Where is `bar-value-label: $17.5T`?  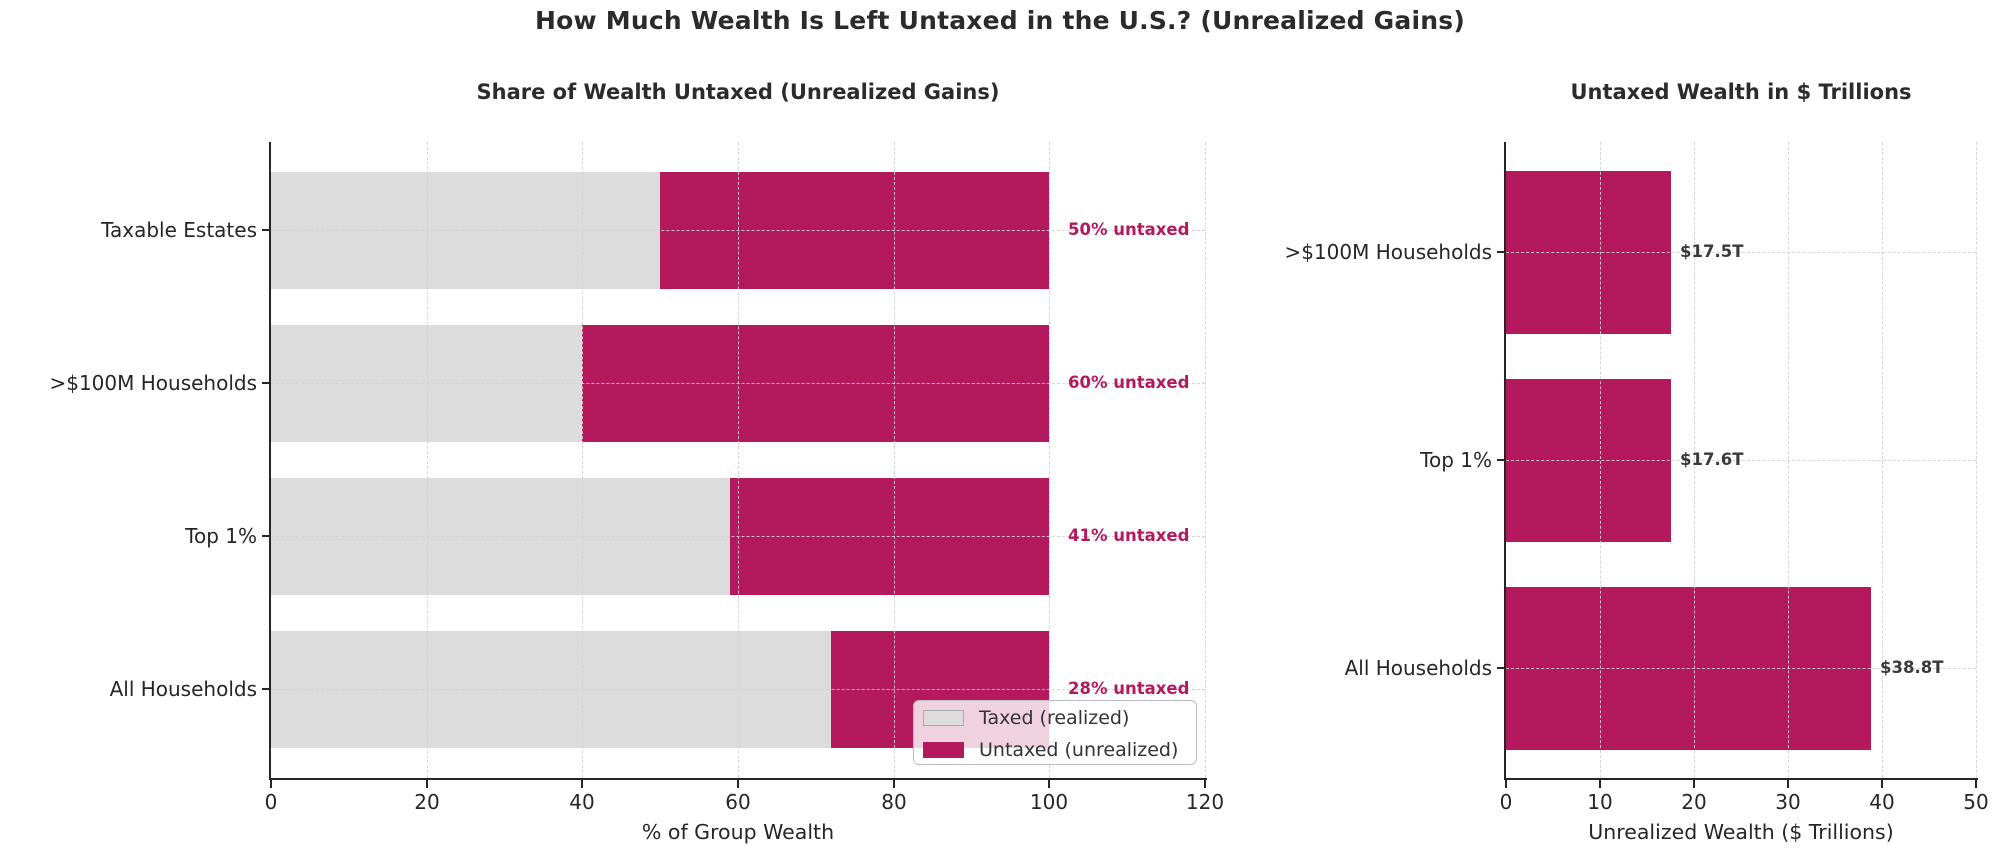
bar-value-label: $17.5T is located at coordinates (1712, 251).